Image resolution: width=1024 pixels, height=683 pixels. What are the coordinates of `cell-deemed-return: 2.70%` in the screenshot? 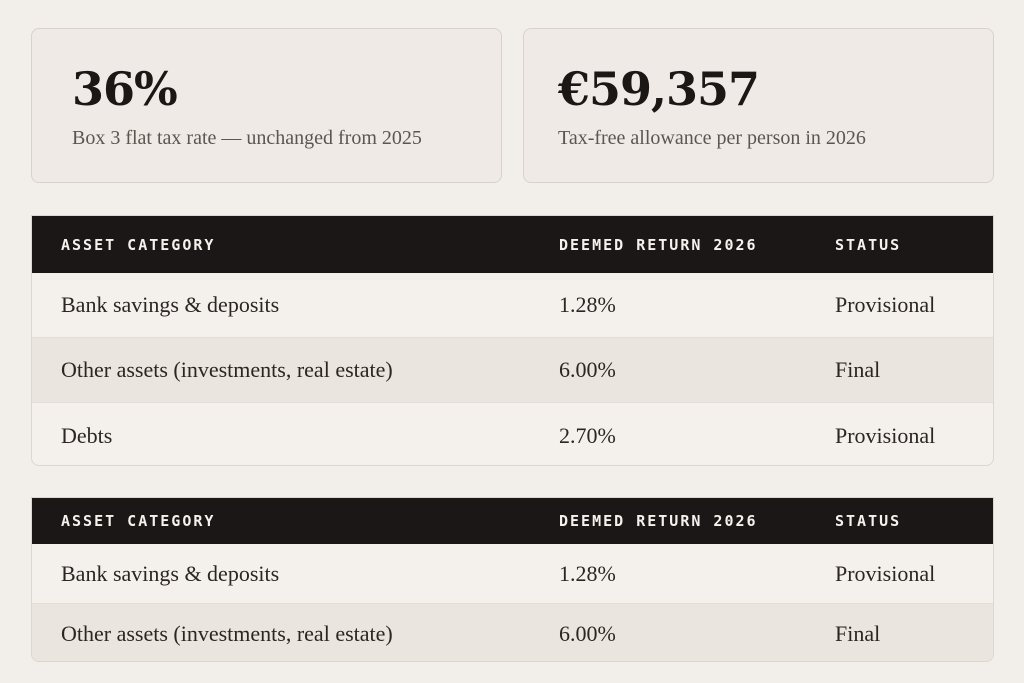 It's located at (587, 435).